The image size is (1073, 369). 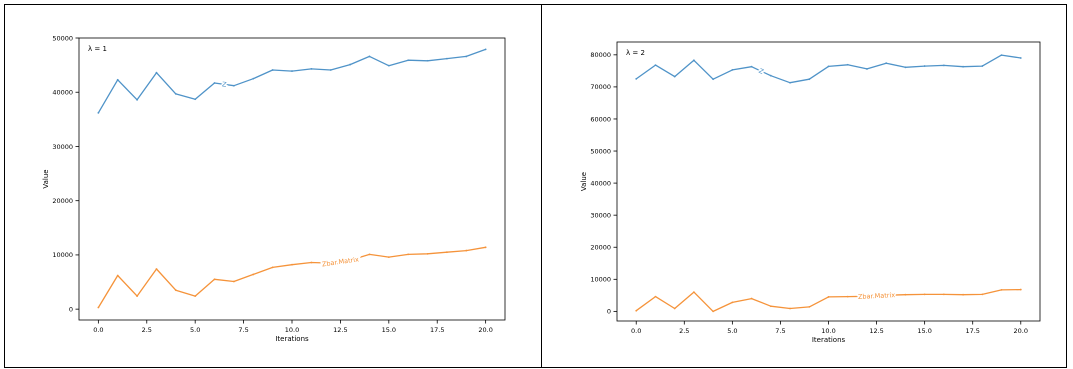 I want to click on y-tick-label: 30000, so click(x=600, y=215).